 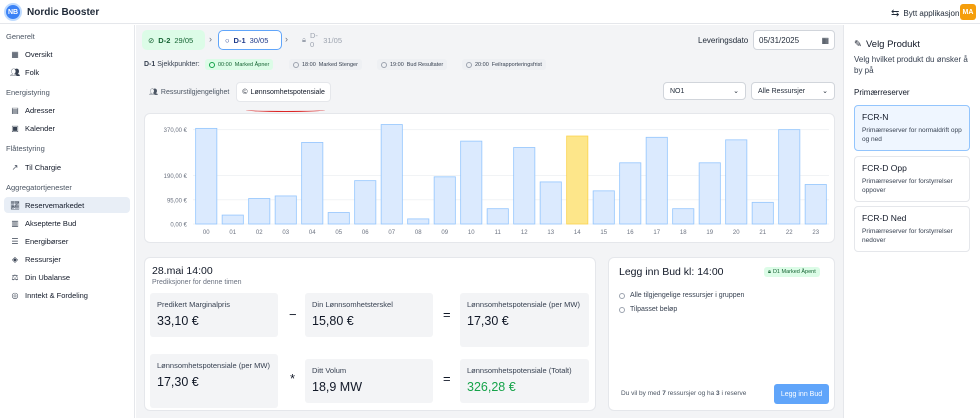 I want to click on sidebar-section-title: Flåtestyring, so click(x=25, y=148).